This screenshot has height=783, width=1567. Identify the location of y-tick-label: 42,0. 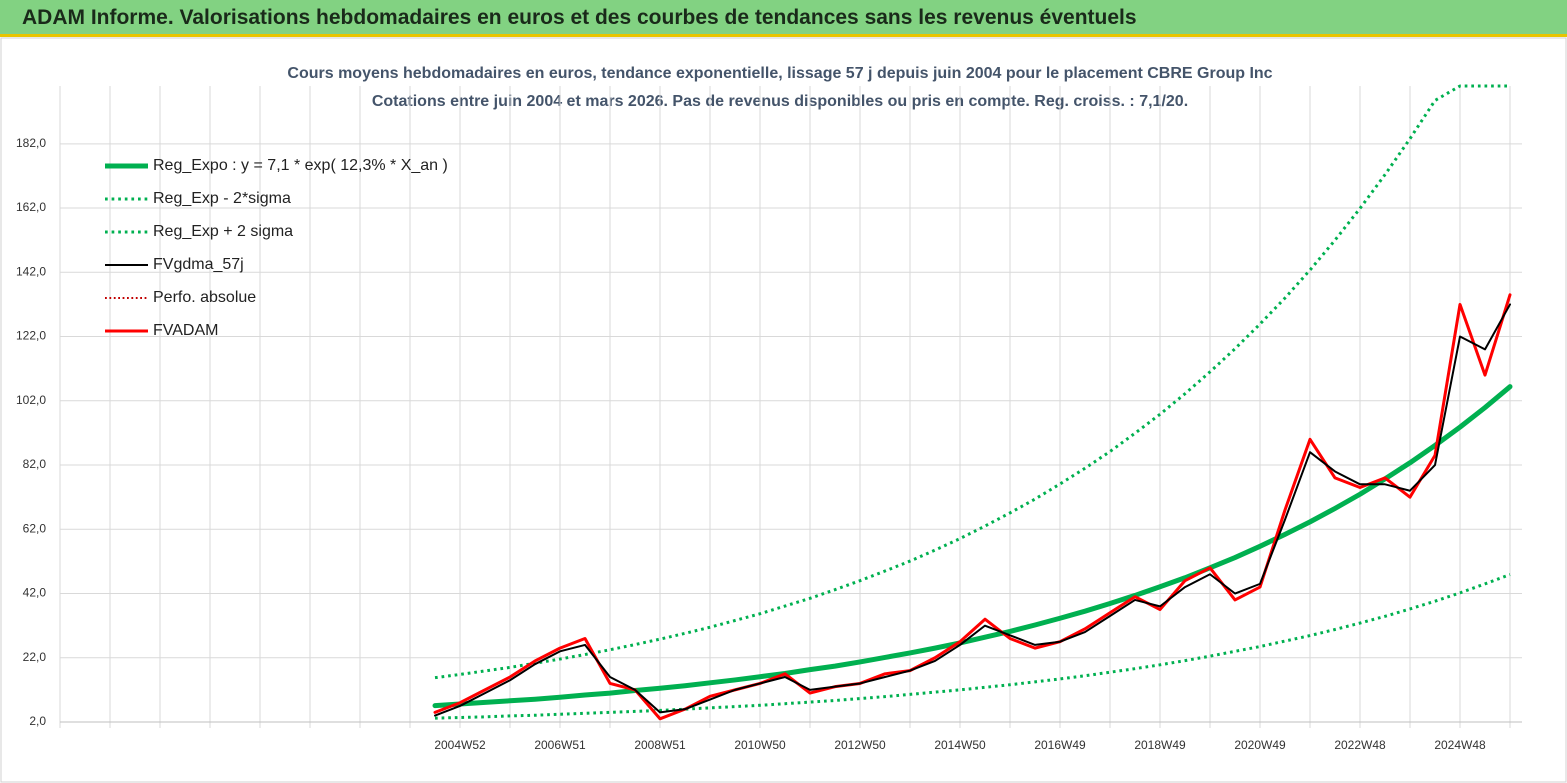
(35, 593).